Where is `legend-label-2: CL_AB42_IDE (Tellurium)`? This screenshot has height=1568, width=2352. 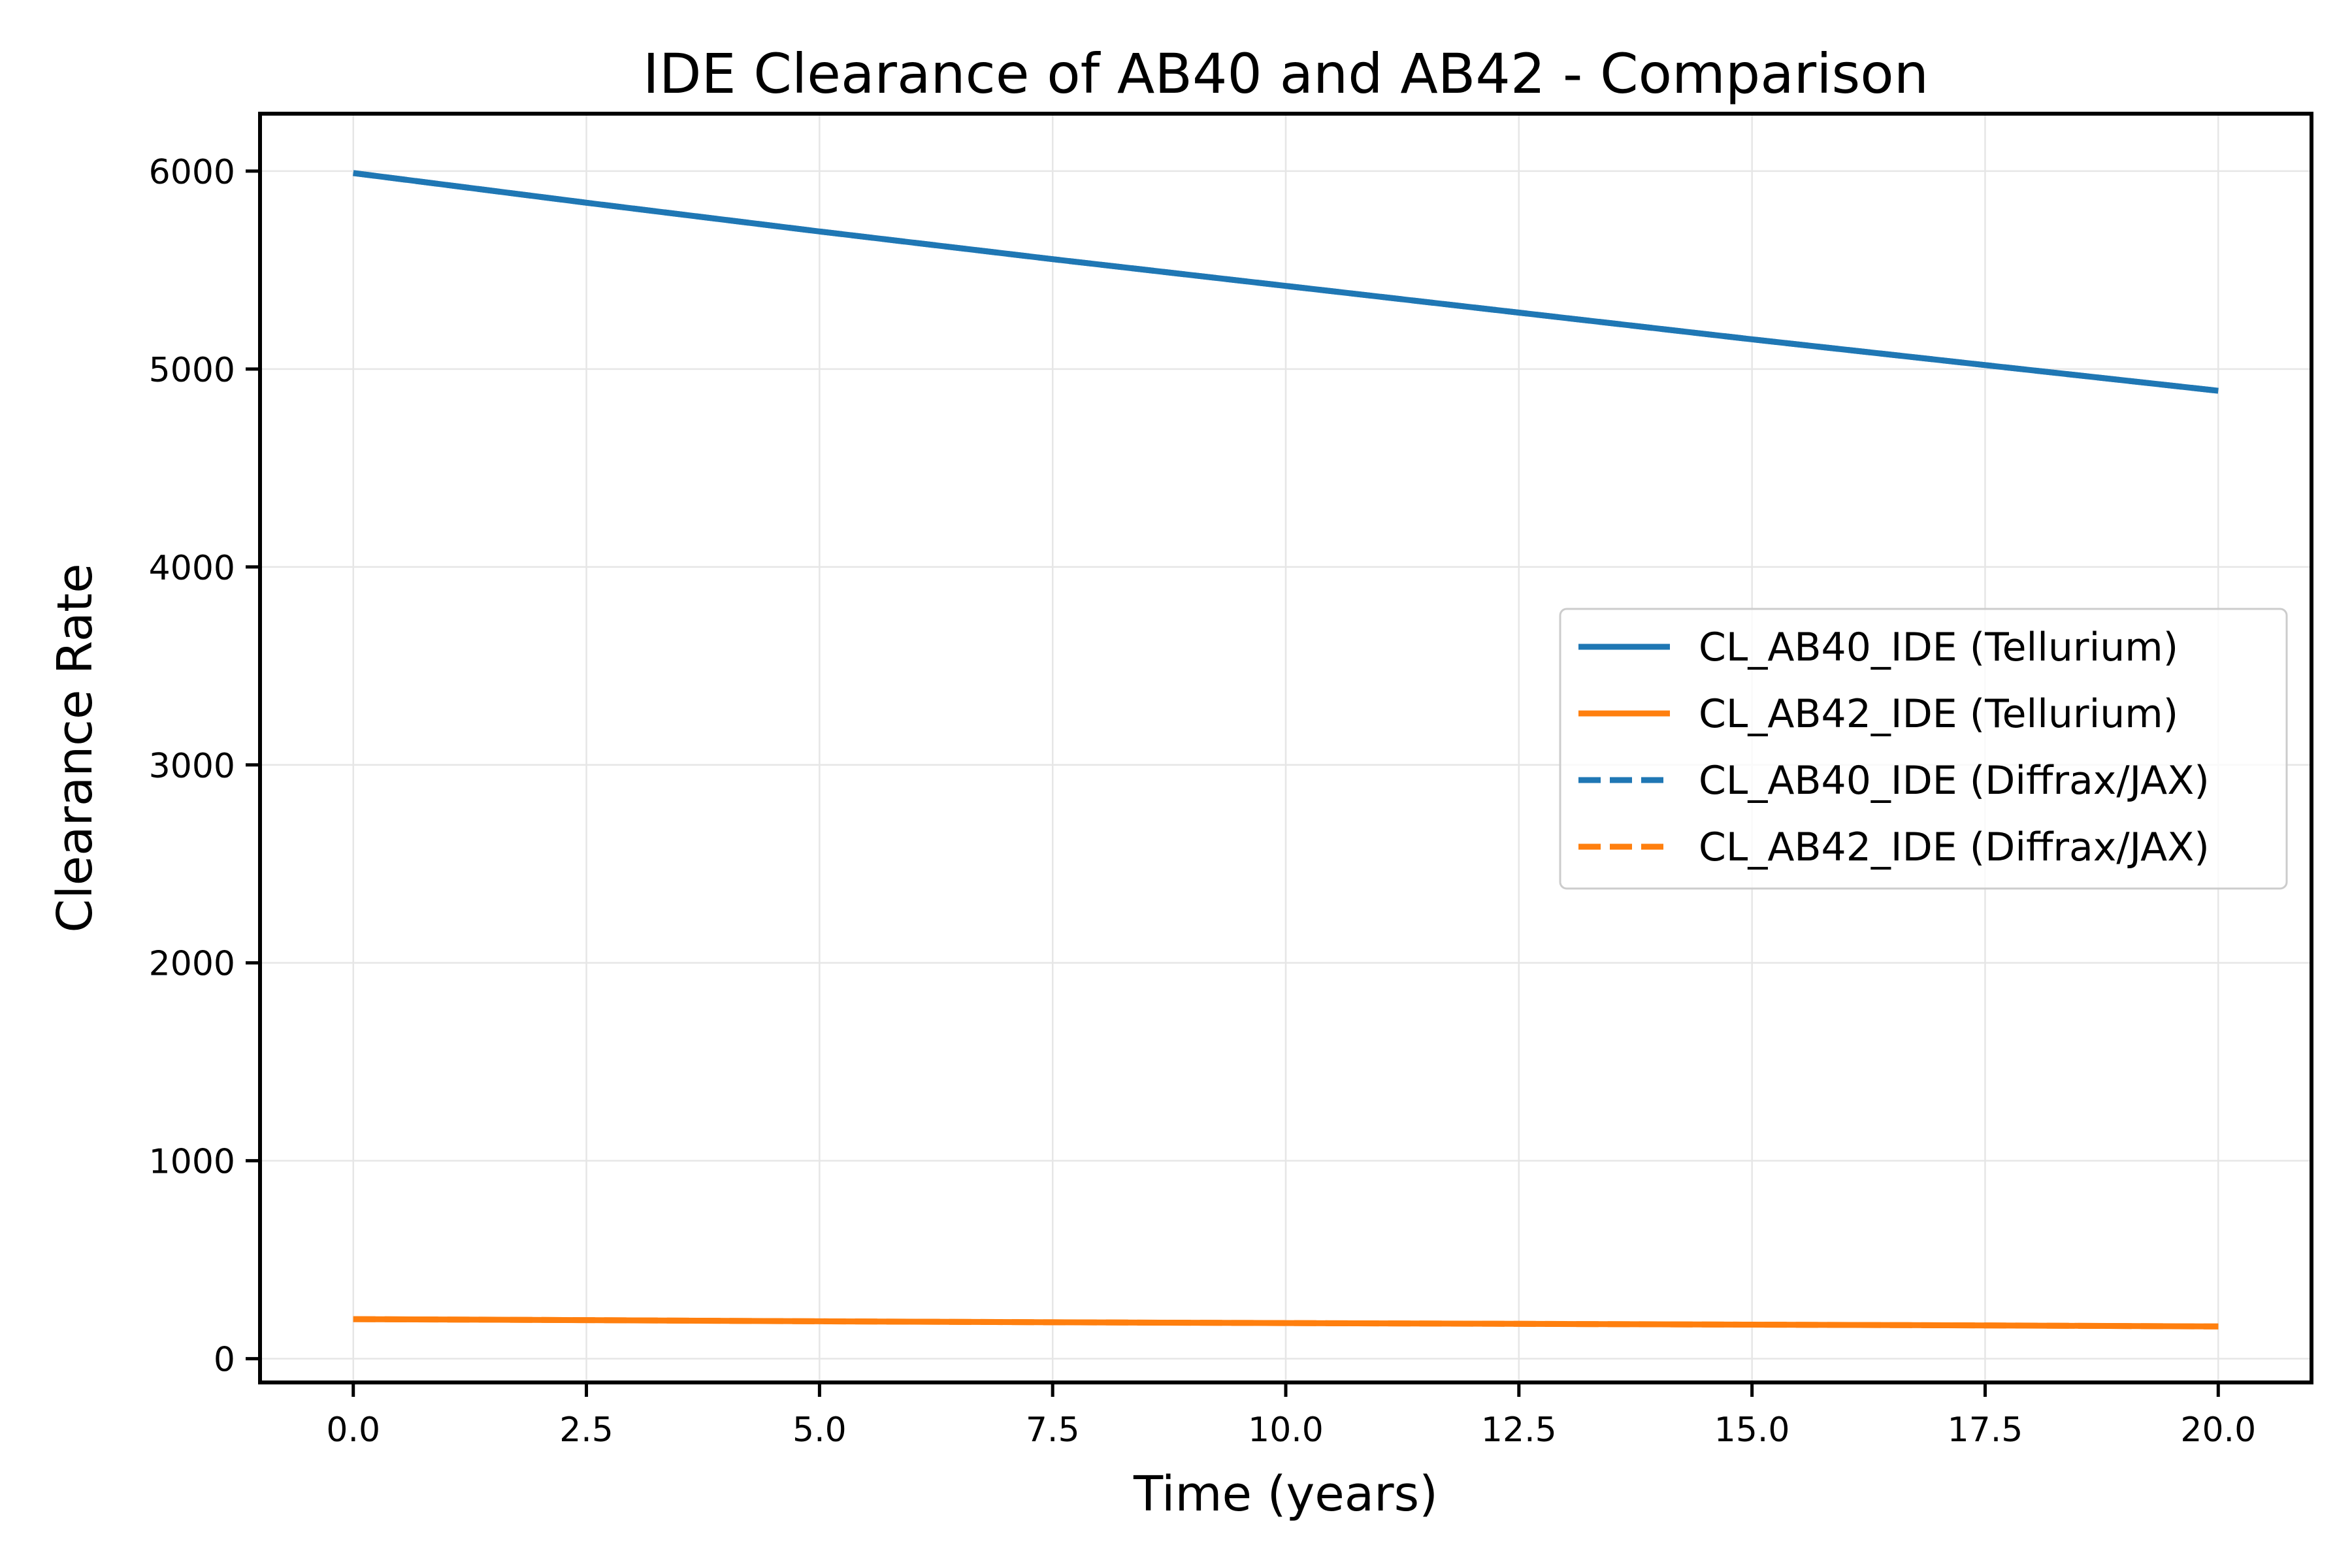 legend-label-2: CL_AB42_IDE (Tellurium) is located at coordinates (1938, 714).